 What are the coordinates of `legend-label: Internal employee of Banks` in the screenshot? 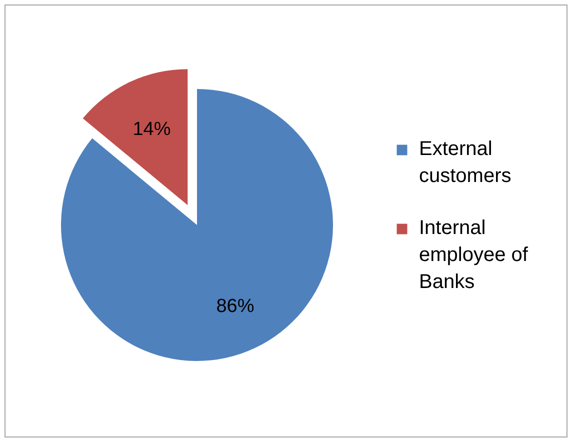 It's located at (473, 255).